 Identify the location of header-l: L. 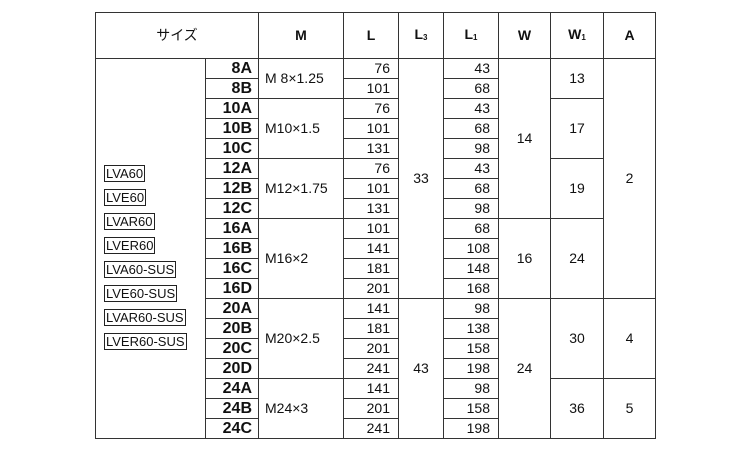
(371, 35).